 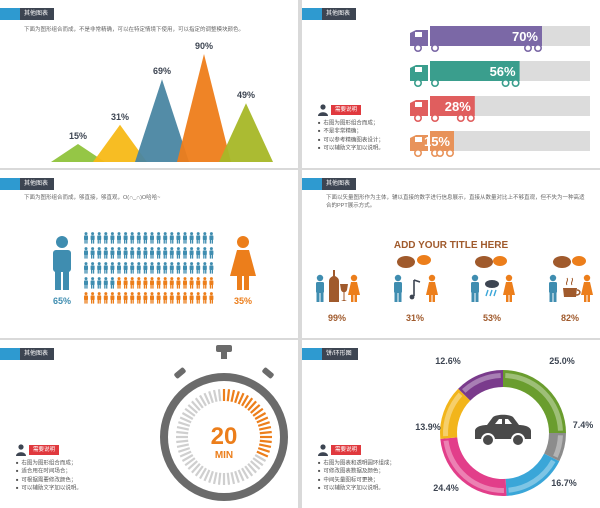 What do you see at coordinates (503, 430) in the screenshot?
I see `car-icon` at bounding box center [503, 430].